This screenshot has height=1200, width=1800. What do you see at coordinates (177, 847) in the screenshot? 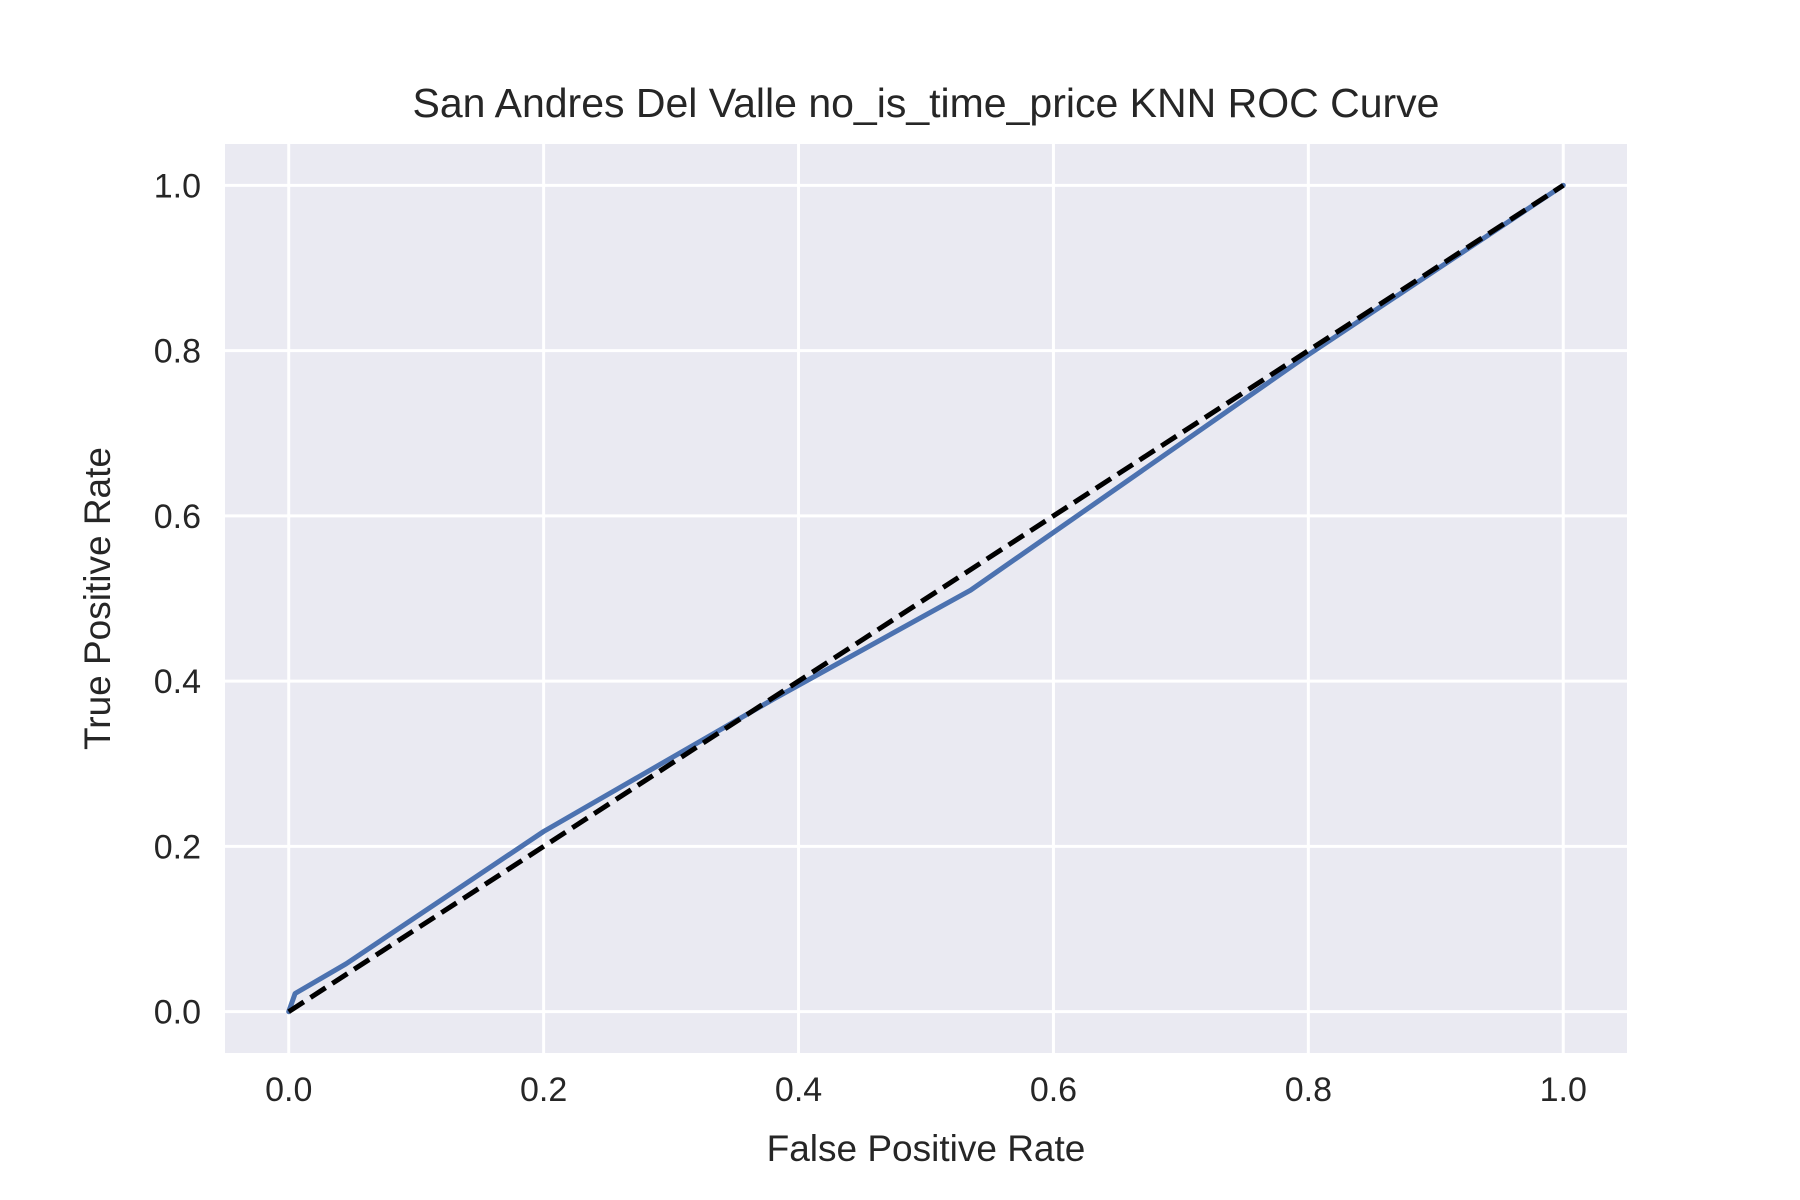
I see `y-tick-label: 0.2` at bounding box center [177, 847].